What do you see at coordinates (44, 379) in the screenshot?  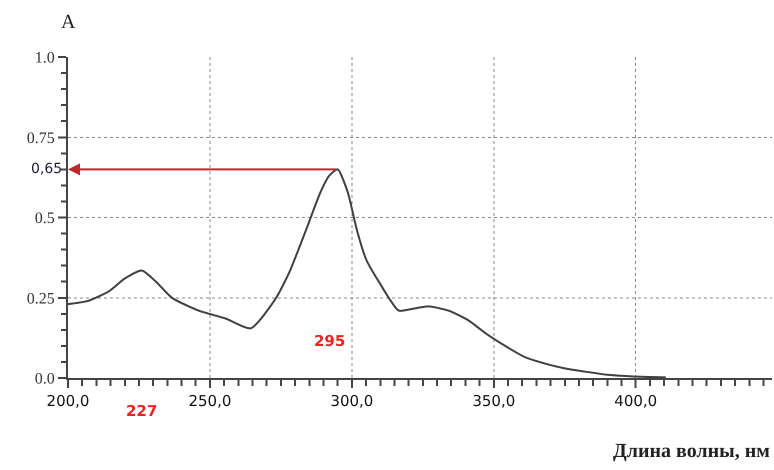 I see `y-tick-label: 0.0` at bounding box center [44, 379].